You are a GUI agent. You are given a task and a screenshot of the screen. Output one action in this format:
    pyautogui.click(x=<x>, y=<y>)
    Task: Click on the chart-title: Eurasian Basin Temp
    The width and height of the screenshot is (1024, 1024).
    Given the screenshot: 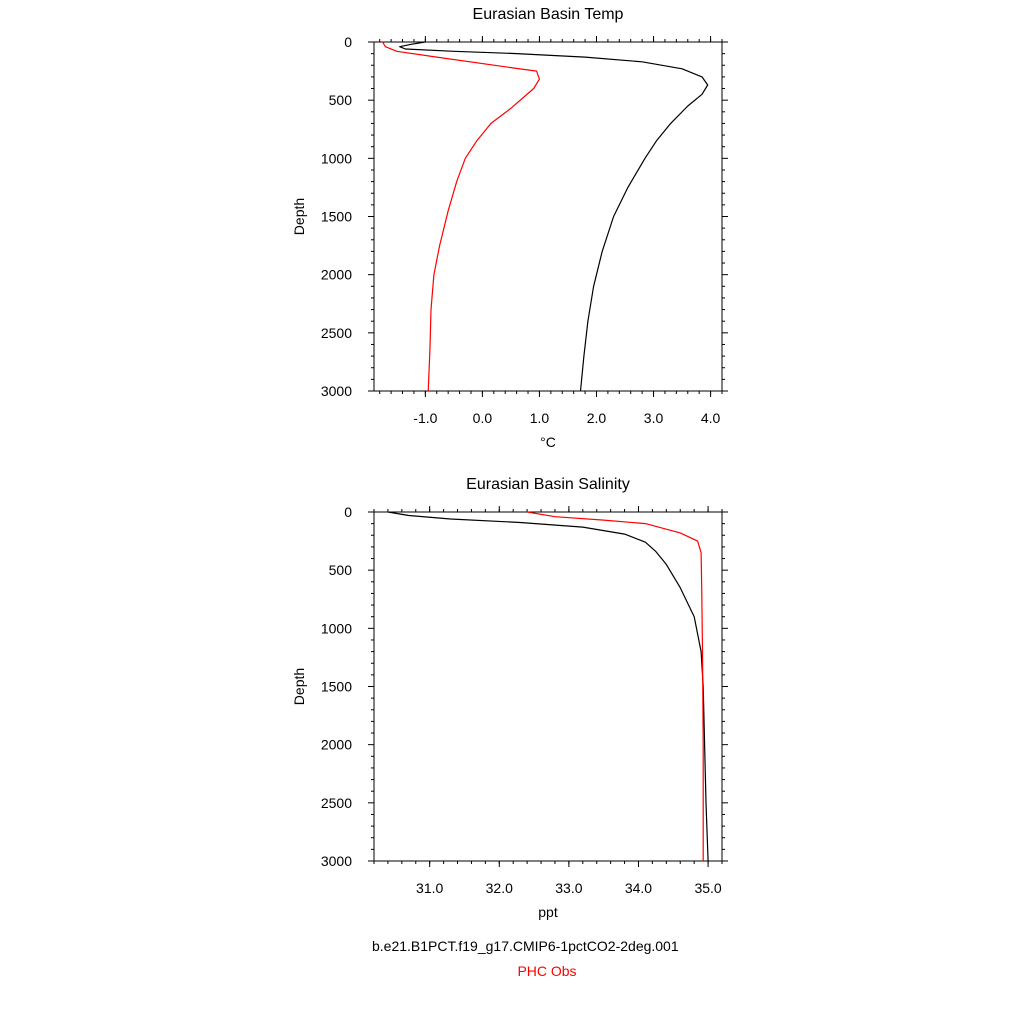 What is the action you would take?
    pyautogui.click(x=548, y=14)
    